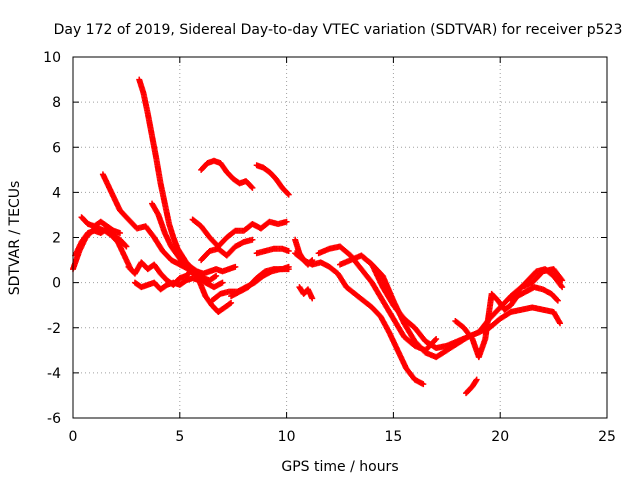 This screenshot has height=480, width=640. I want to click on y-tick-label: 2, so click(56, 239).